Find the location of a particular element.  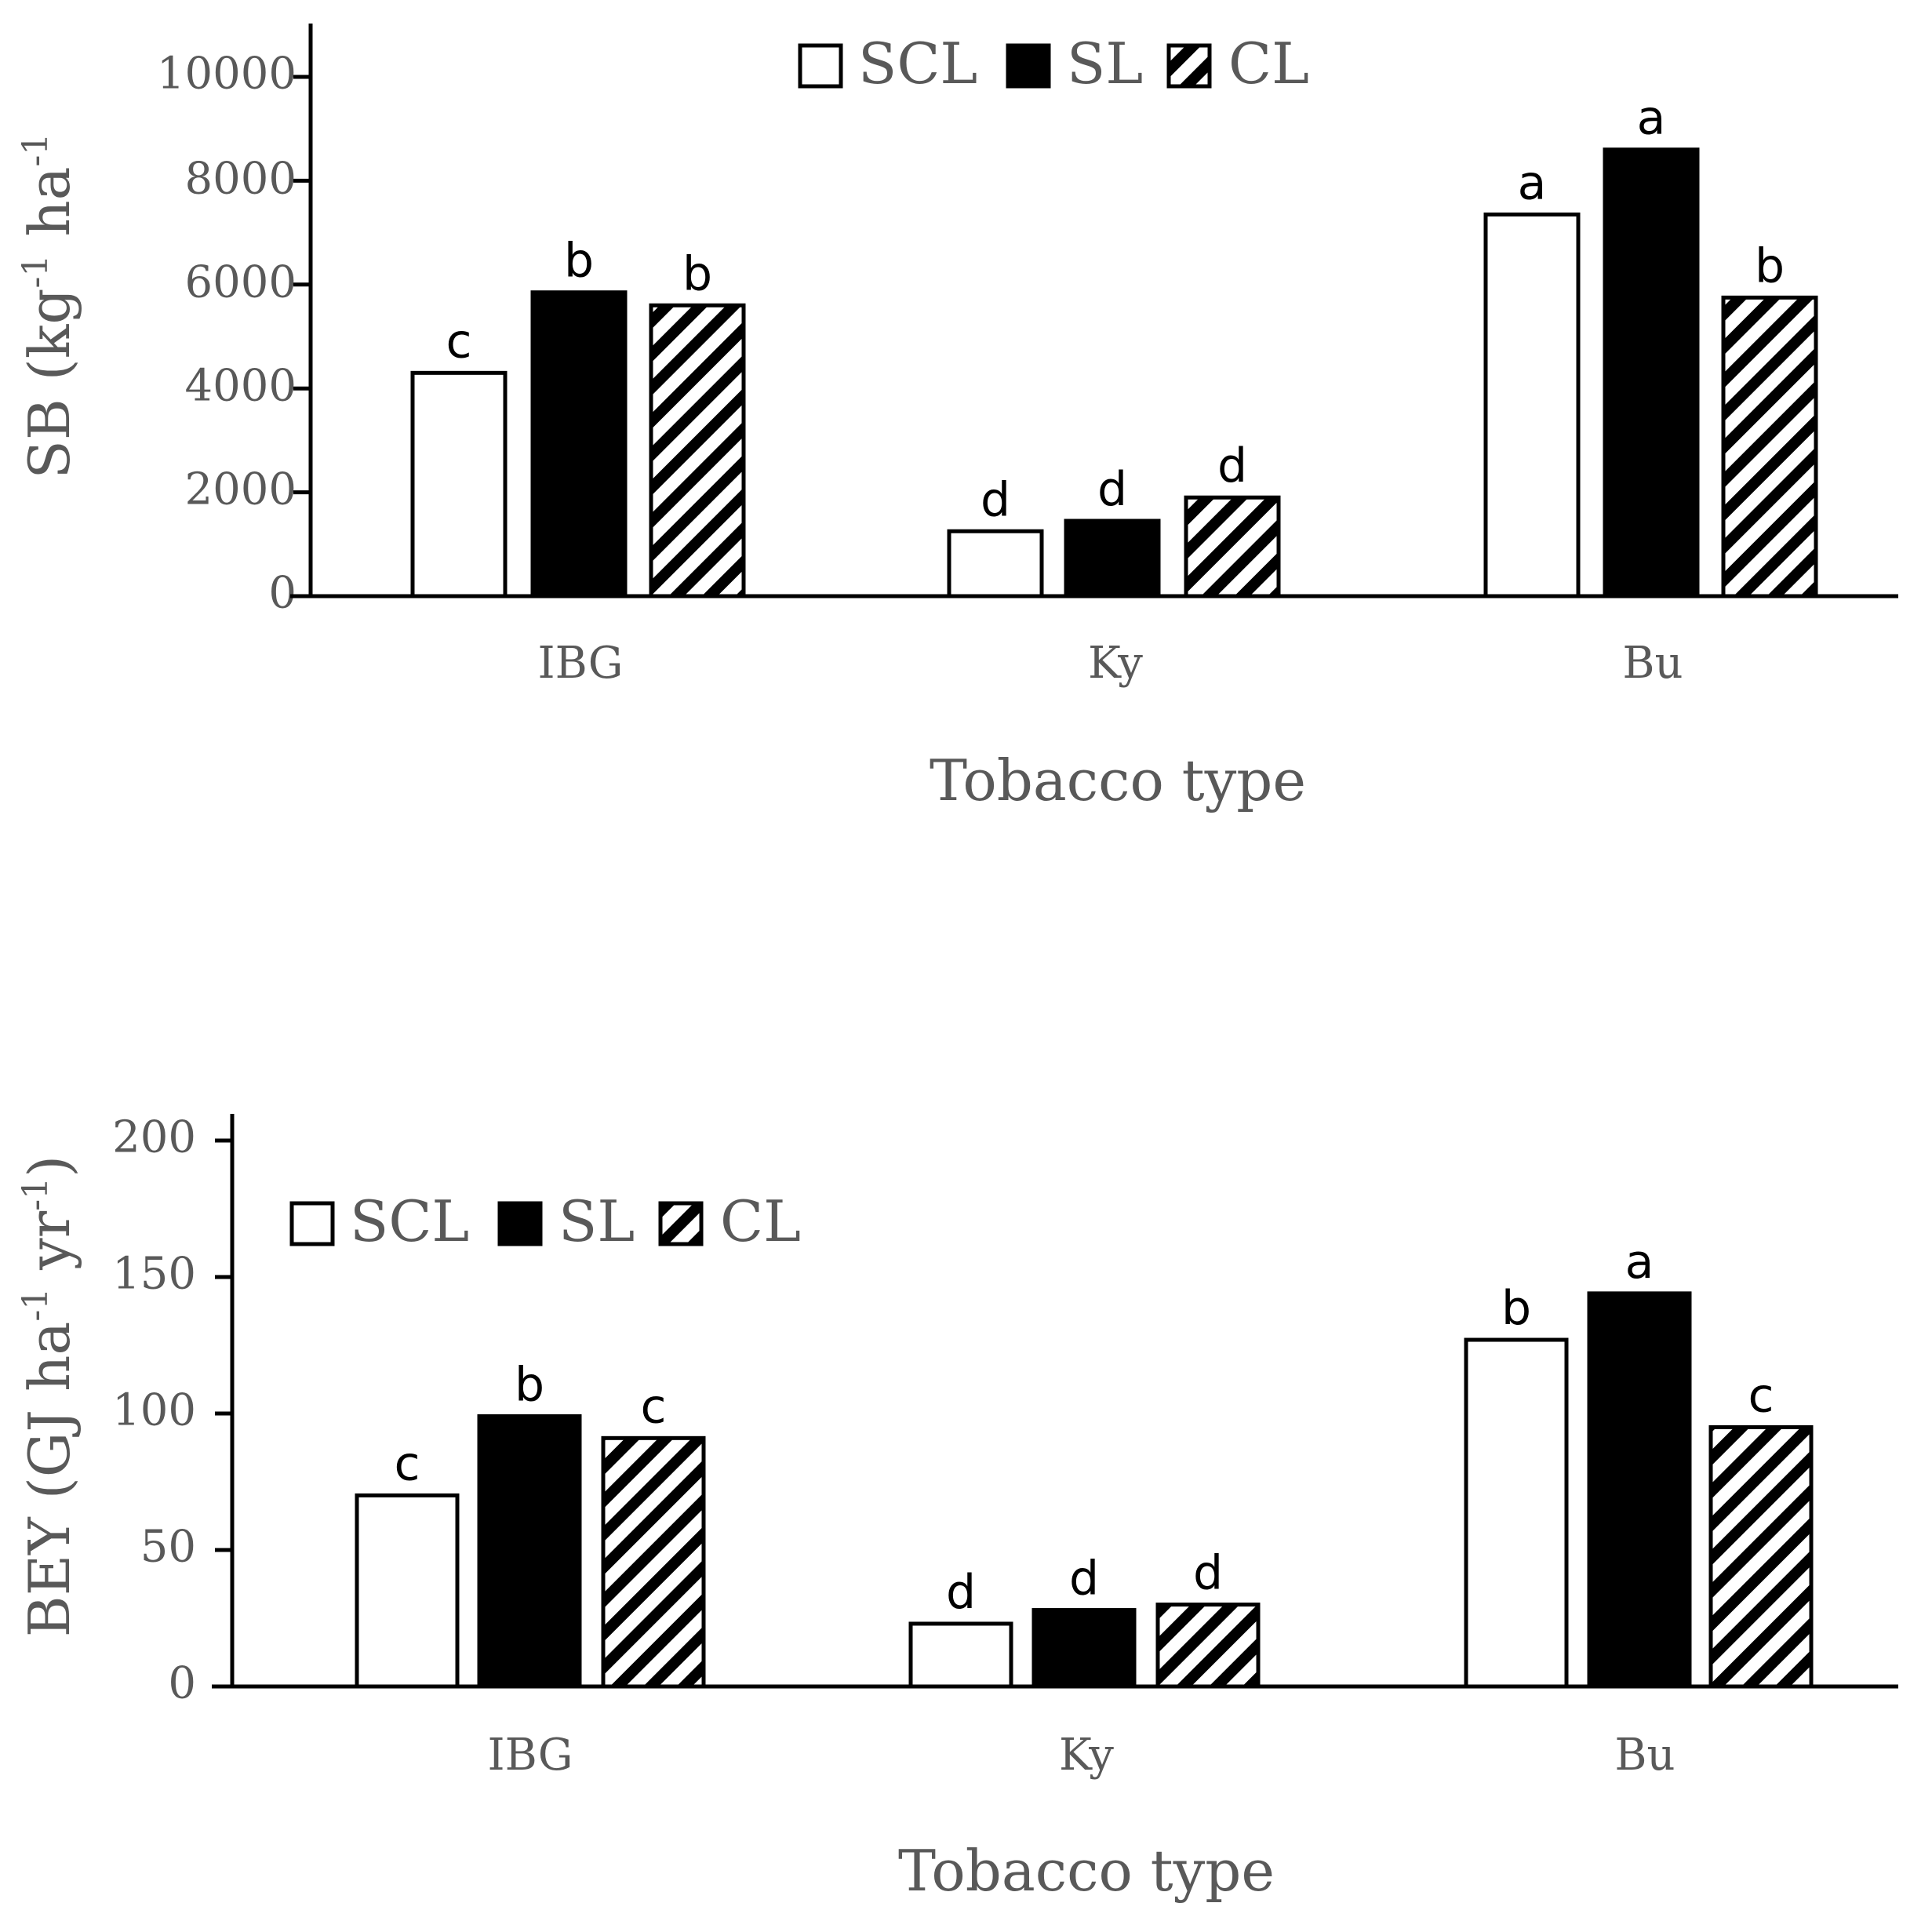

bey-y-ticks: 0 50 100 150 200 is located at coordinates (154, 1410).